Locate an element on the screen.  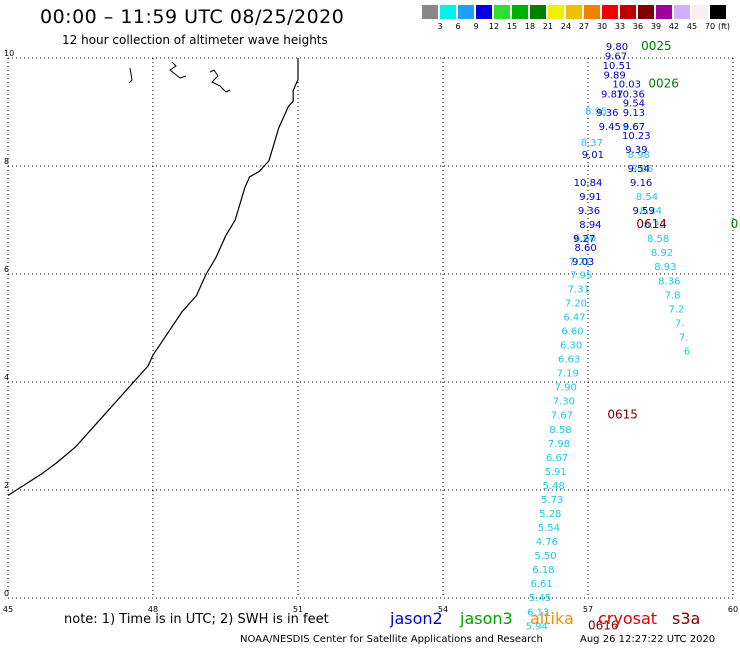
scale-label: 70 is located at coordinates (710, 26).